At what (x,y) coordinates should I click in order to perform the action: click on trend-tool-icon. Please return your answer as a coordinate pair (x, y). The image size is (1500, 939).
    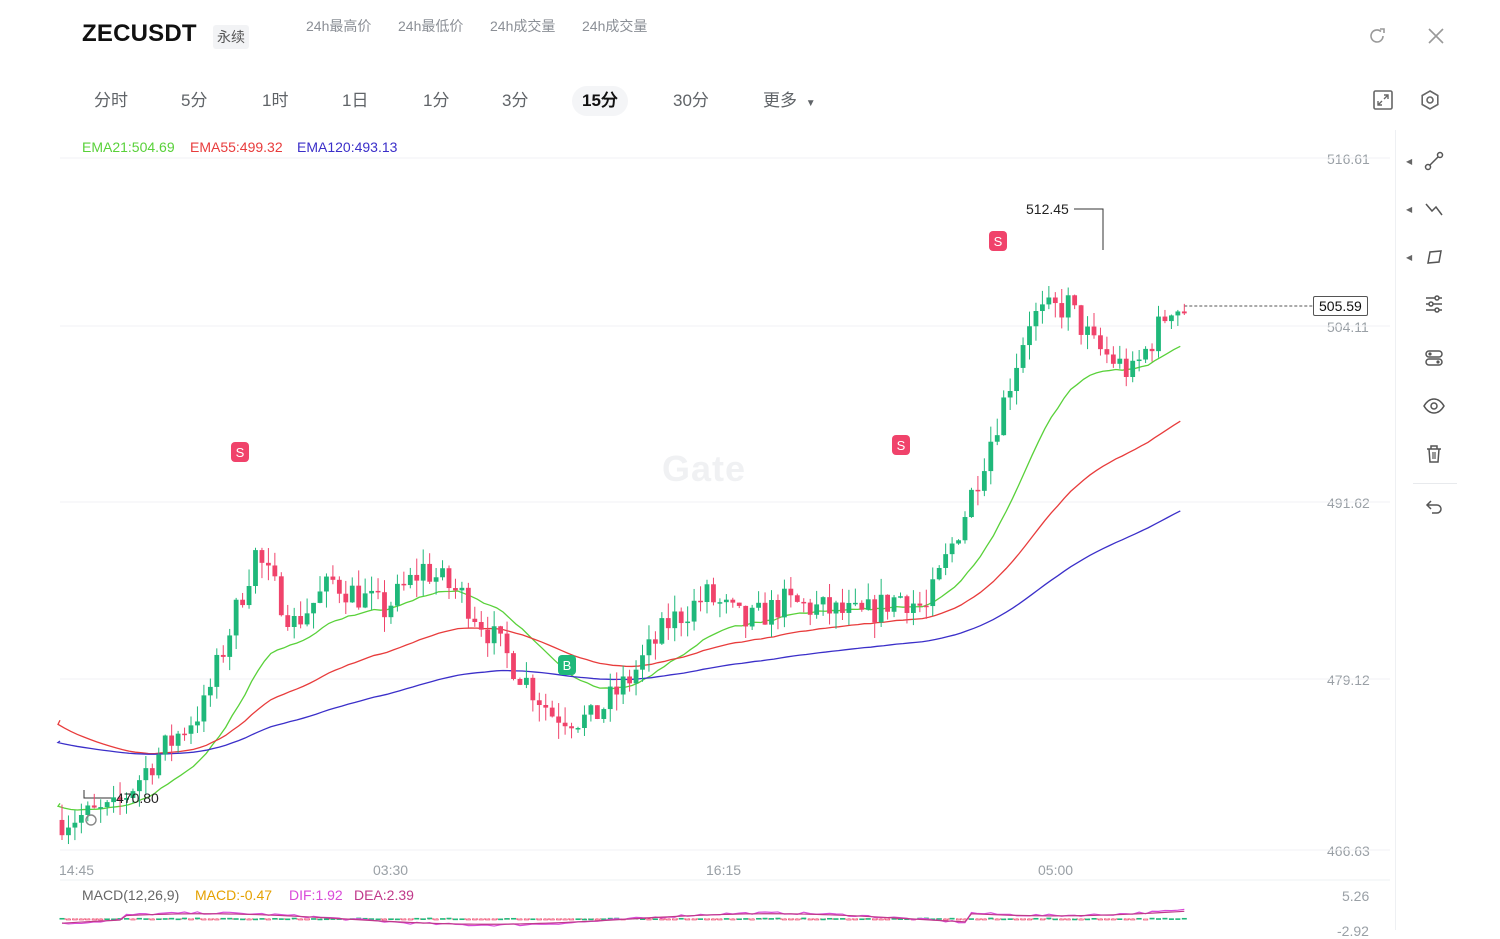
    Looking at the image, I should click on (1434, 209).